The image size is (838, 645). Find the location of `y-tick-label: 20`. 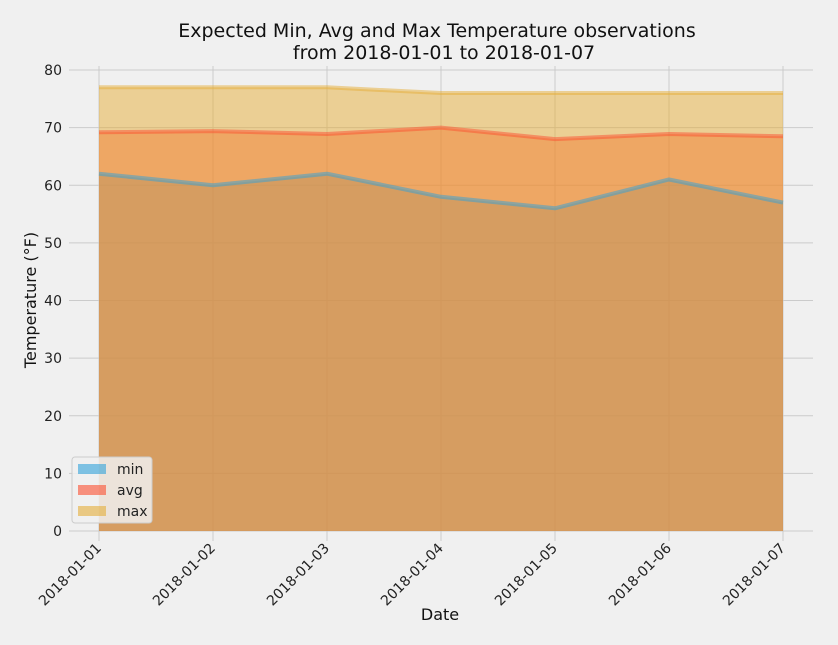

y-tick-label: 20 is located at coordinates (53, 417).